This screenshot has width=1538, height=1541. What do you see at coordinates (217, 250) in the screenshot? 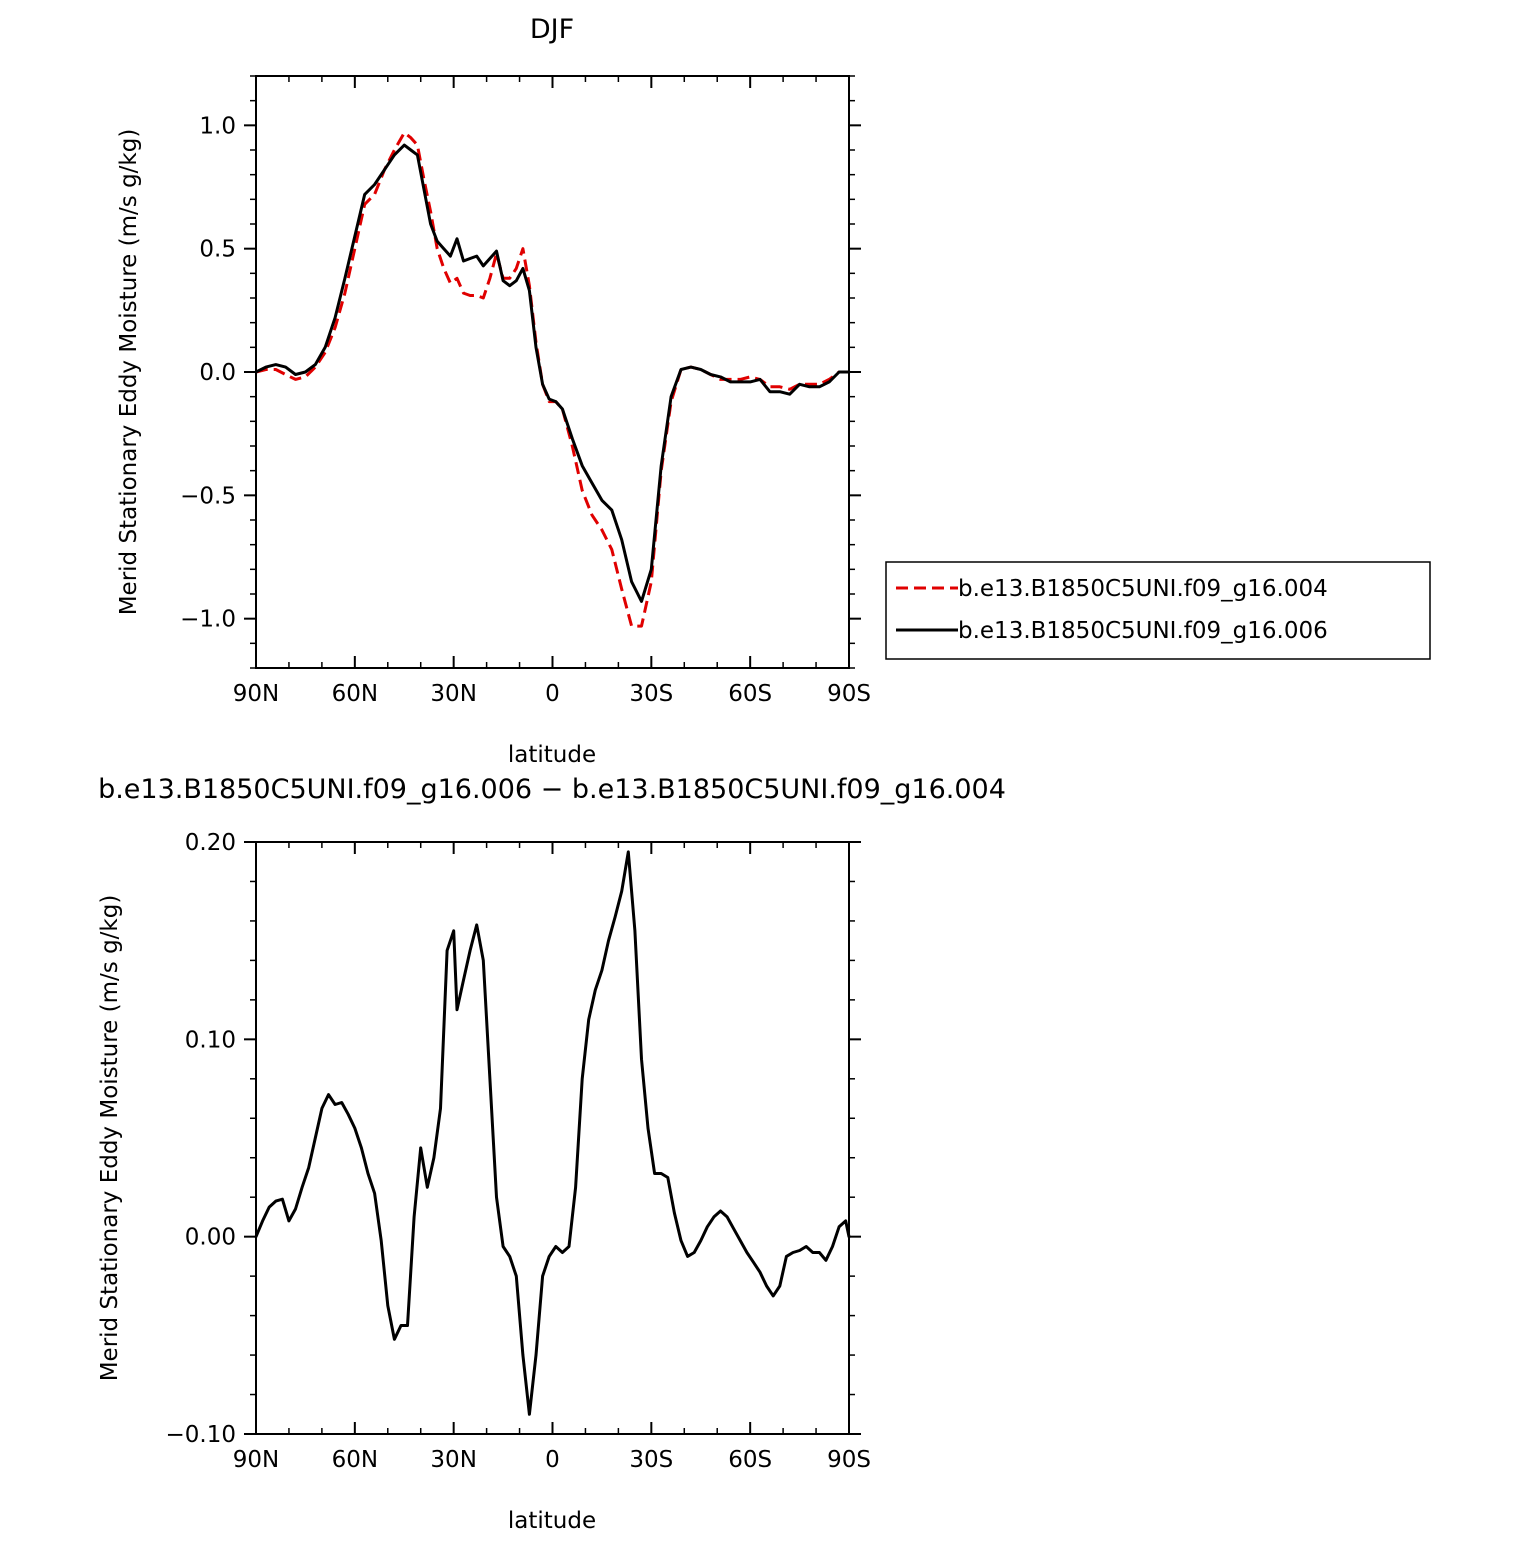
I see `top-ytick-label: 0.5` at bounding box center [217, 250].